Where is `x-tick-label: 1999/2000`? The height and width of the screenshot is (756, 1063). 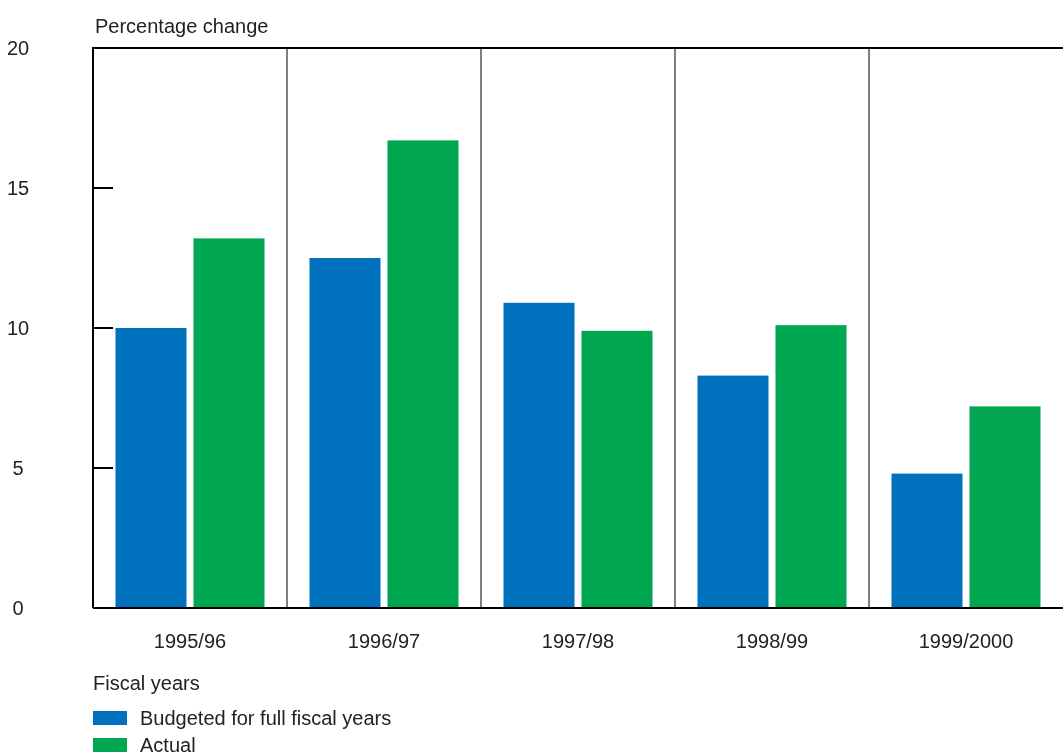
x-tick-label: 1999/2000 is located at coordinates (966, 641).